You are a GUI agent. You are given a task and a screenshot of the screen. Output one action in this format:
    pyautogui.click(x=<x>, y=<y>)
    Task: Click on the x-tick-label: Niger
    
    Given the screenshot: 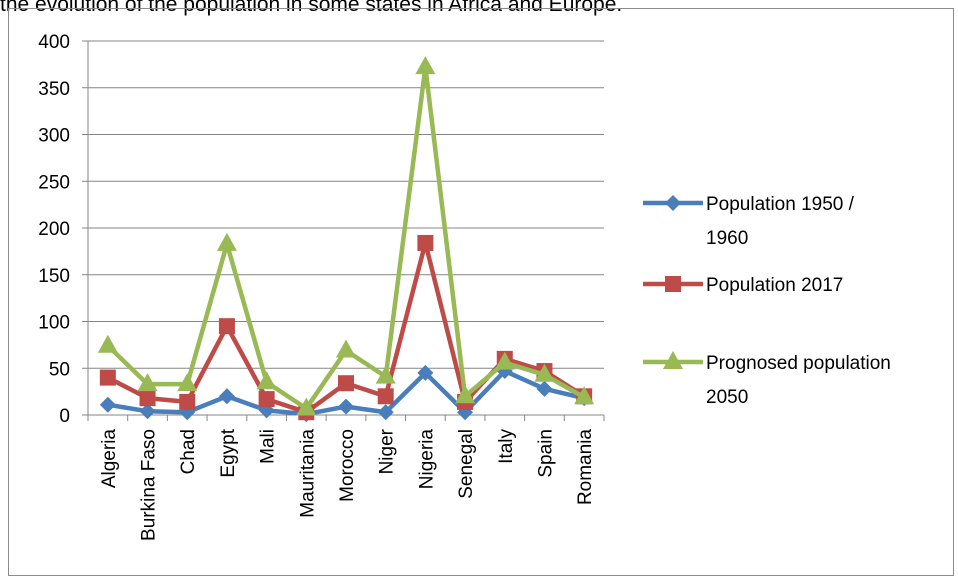 What is the action you would take?
    pyautogui.click(x=387, y=451)
    